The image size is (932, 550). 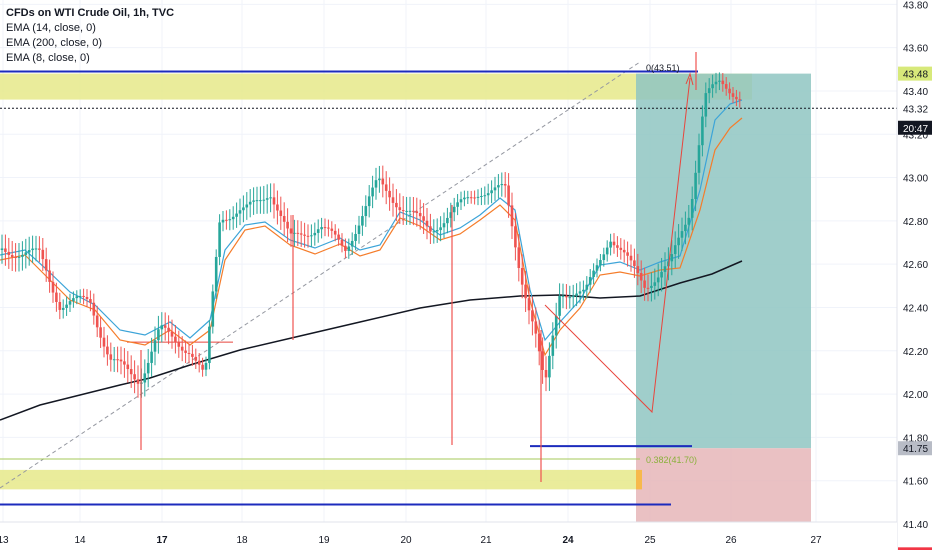 I want to click on price-label: 43.48, so click(x=915, y=73).